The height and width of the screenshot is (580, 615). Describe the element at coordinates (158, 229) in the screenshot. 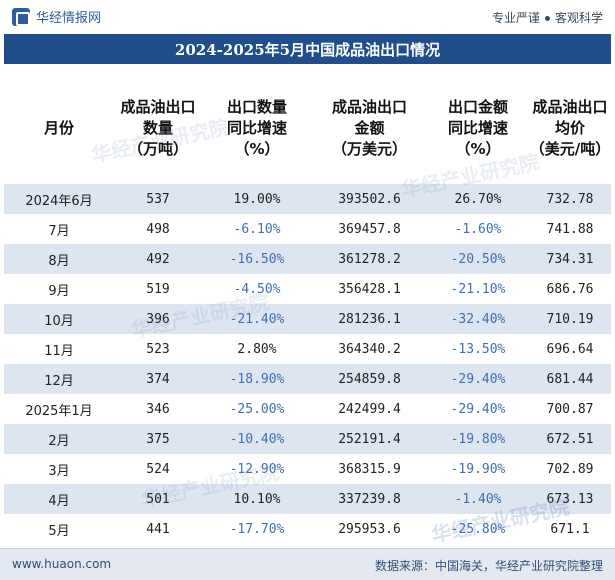

I see `table-cell: 498` at that location.